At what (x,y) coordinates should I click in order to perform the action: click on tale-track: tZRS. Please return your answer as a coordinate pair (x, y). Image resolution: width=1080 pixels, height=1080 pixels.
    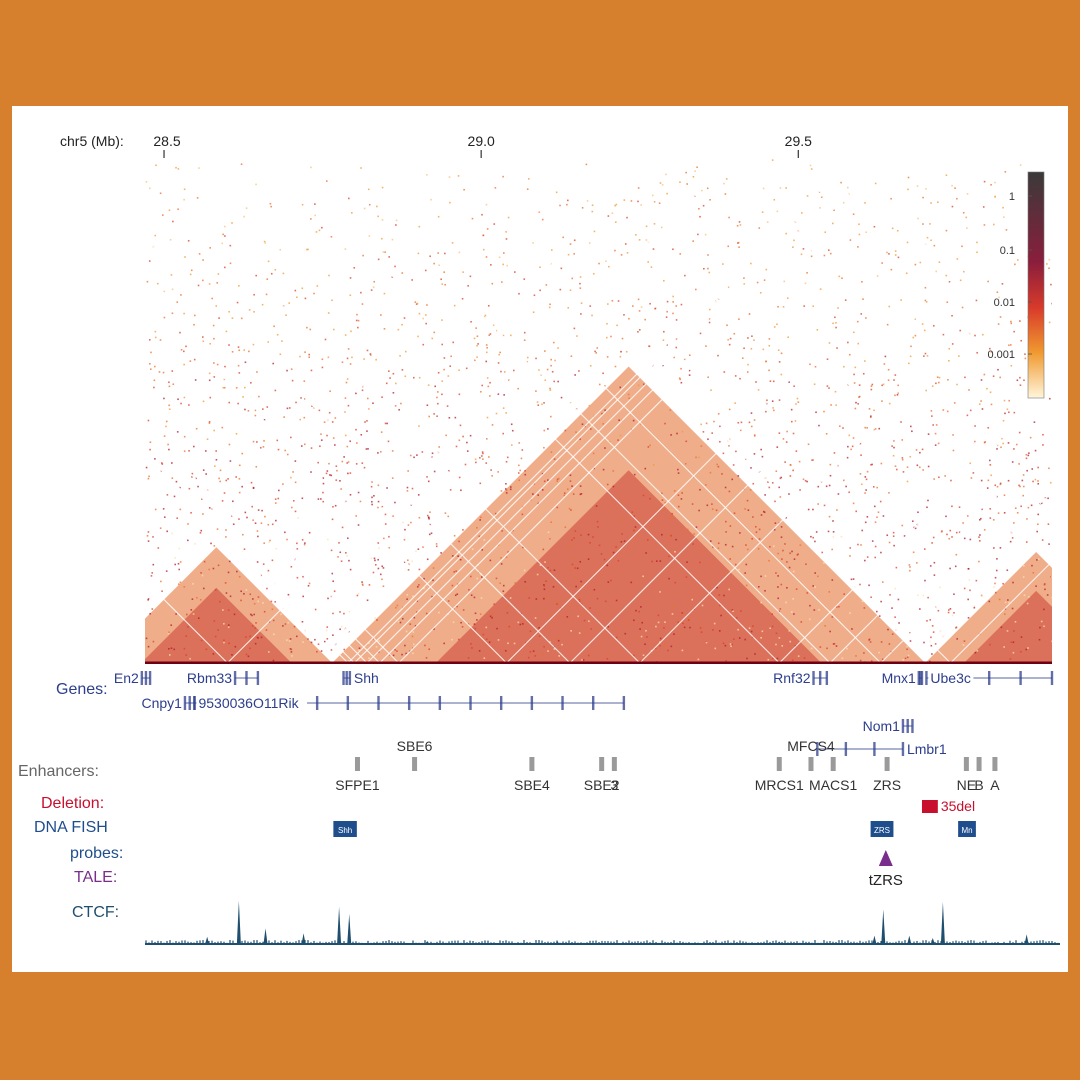
    Looking at the image, I should click on (886, 869).